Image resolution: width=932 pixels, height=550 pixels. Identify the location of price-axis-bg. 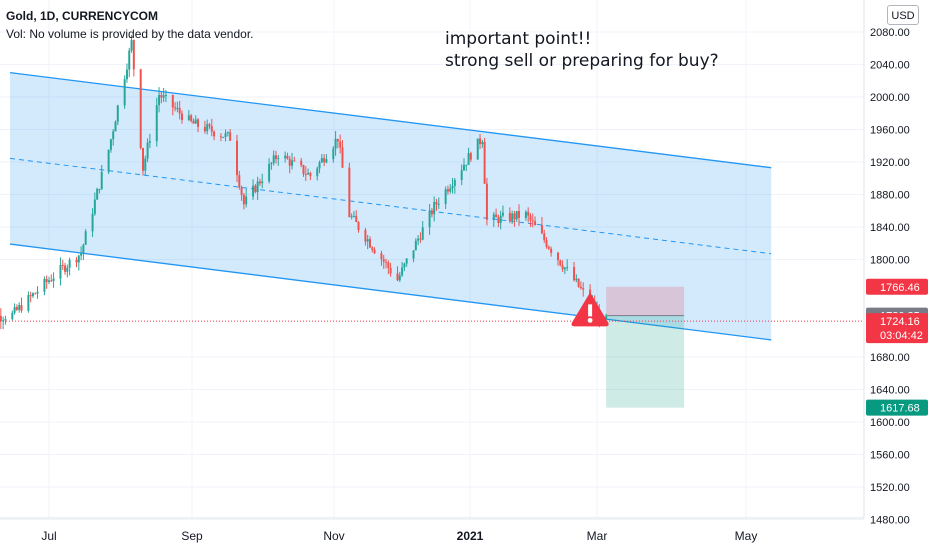
(898, 275).